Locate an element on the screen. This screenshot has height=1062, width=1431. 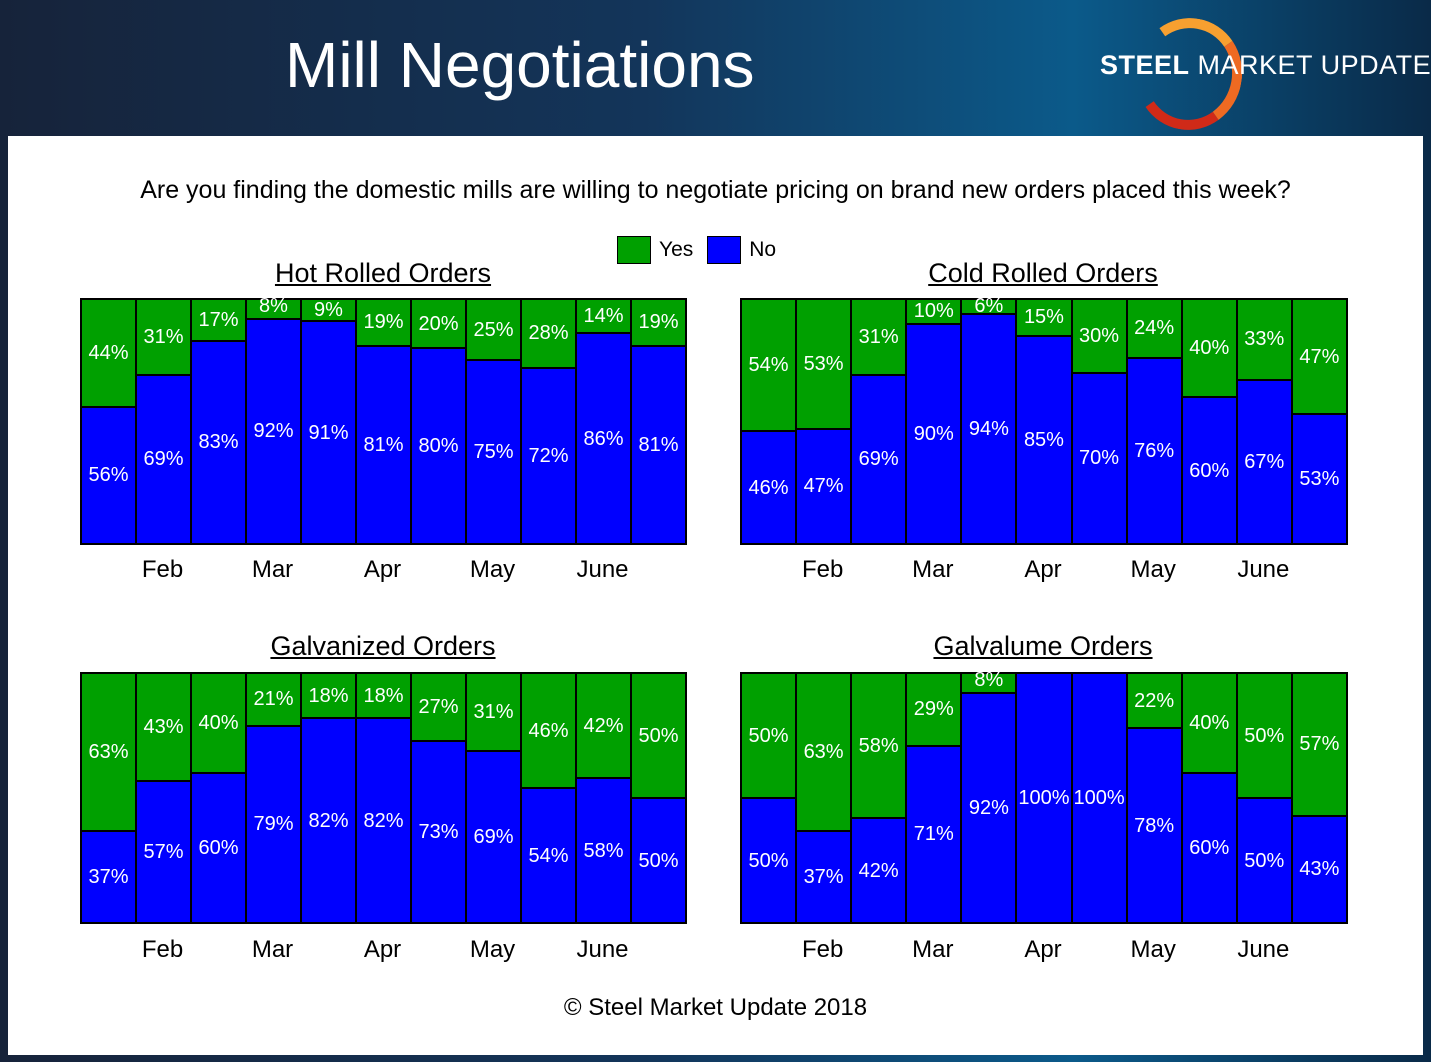
data-label-yes: 63% is located at coordinates (108, 751).